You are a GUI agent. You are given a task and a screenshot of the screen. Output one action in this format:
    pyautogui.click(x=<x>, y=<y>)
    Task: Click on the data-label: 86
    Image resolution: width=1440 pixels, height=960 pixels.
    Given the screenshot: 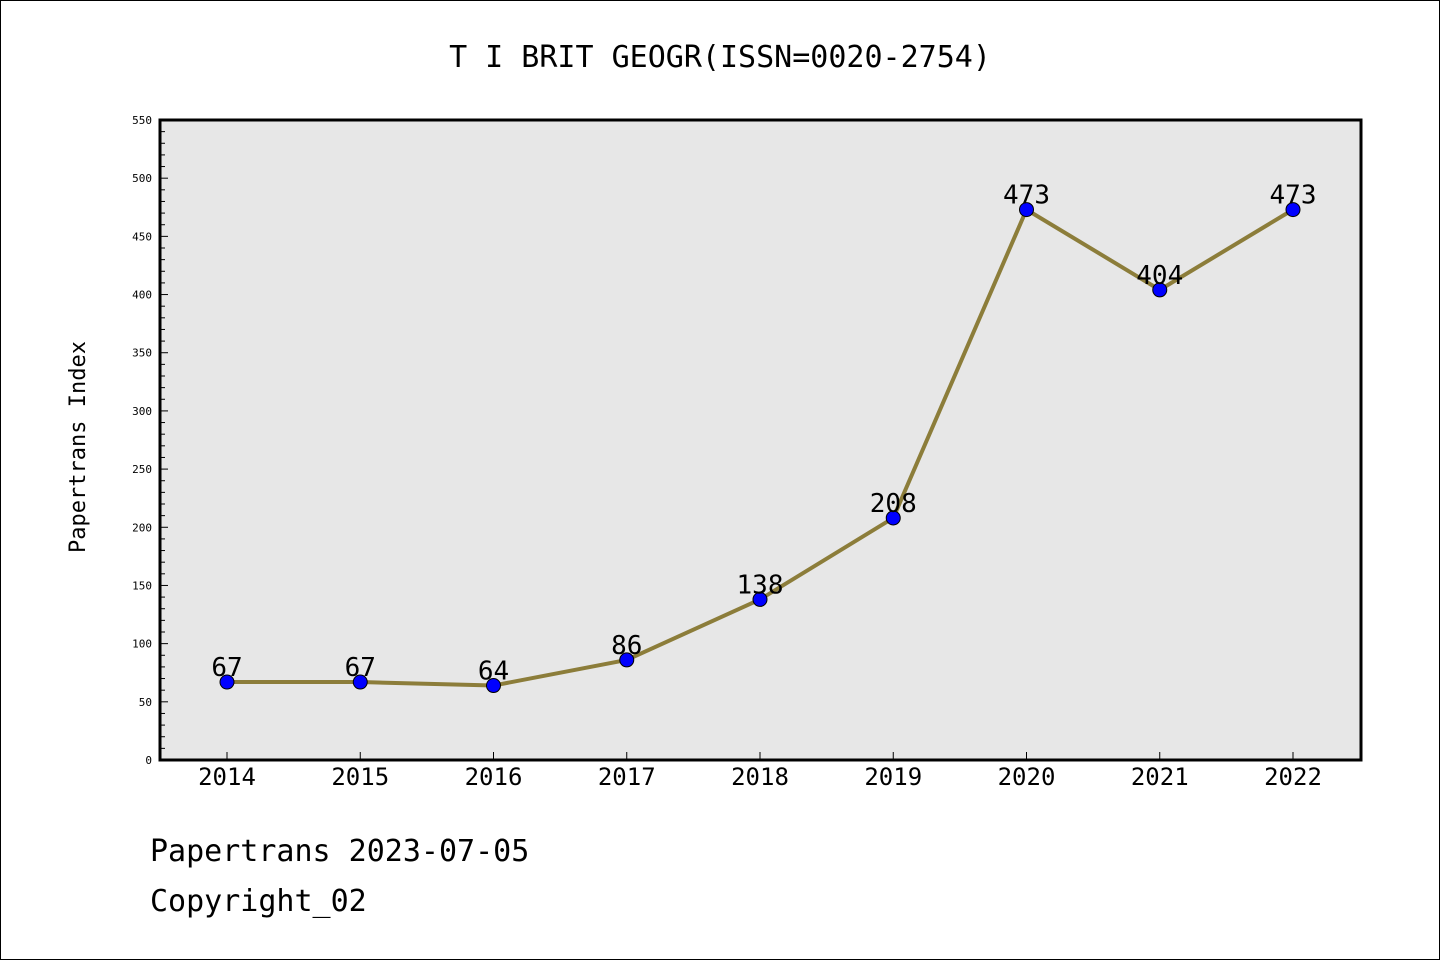 What is the action you would take?
    pyautogui.click(x=626, y=646)
    